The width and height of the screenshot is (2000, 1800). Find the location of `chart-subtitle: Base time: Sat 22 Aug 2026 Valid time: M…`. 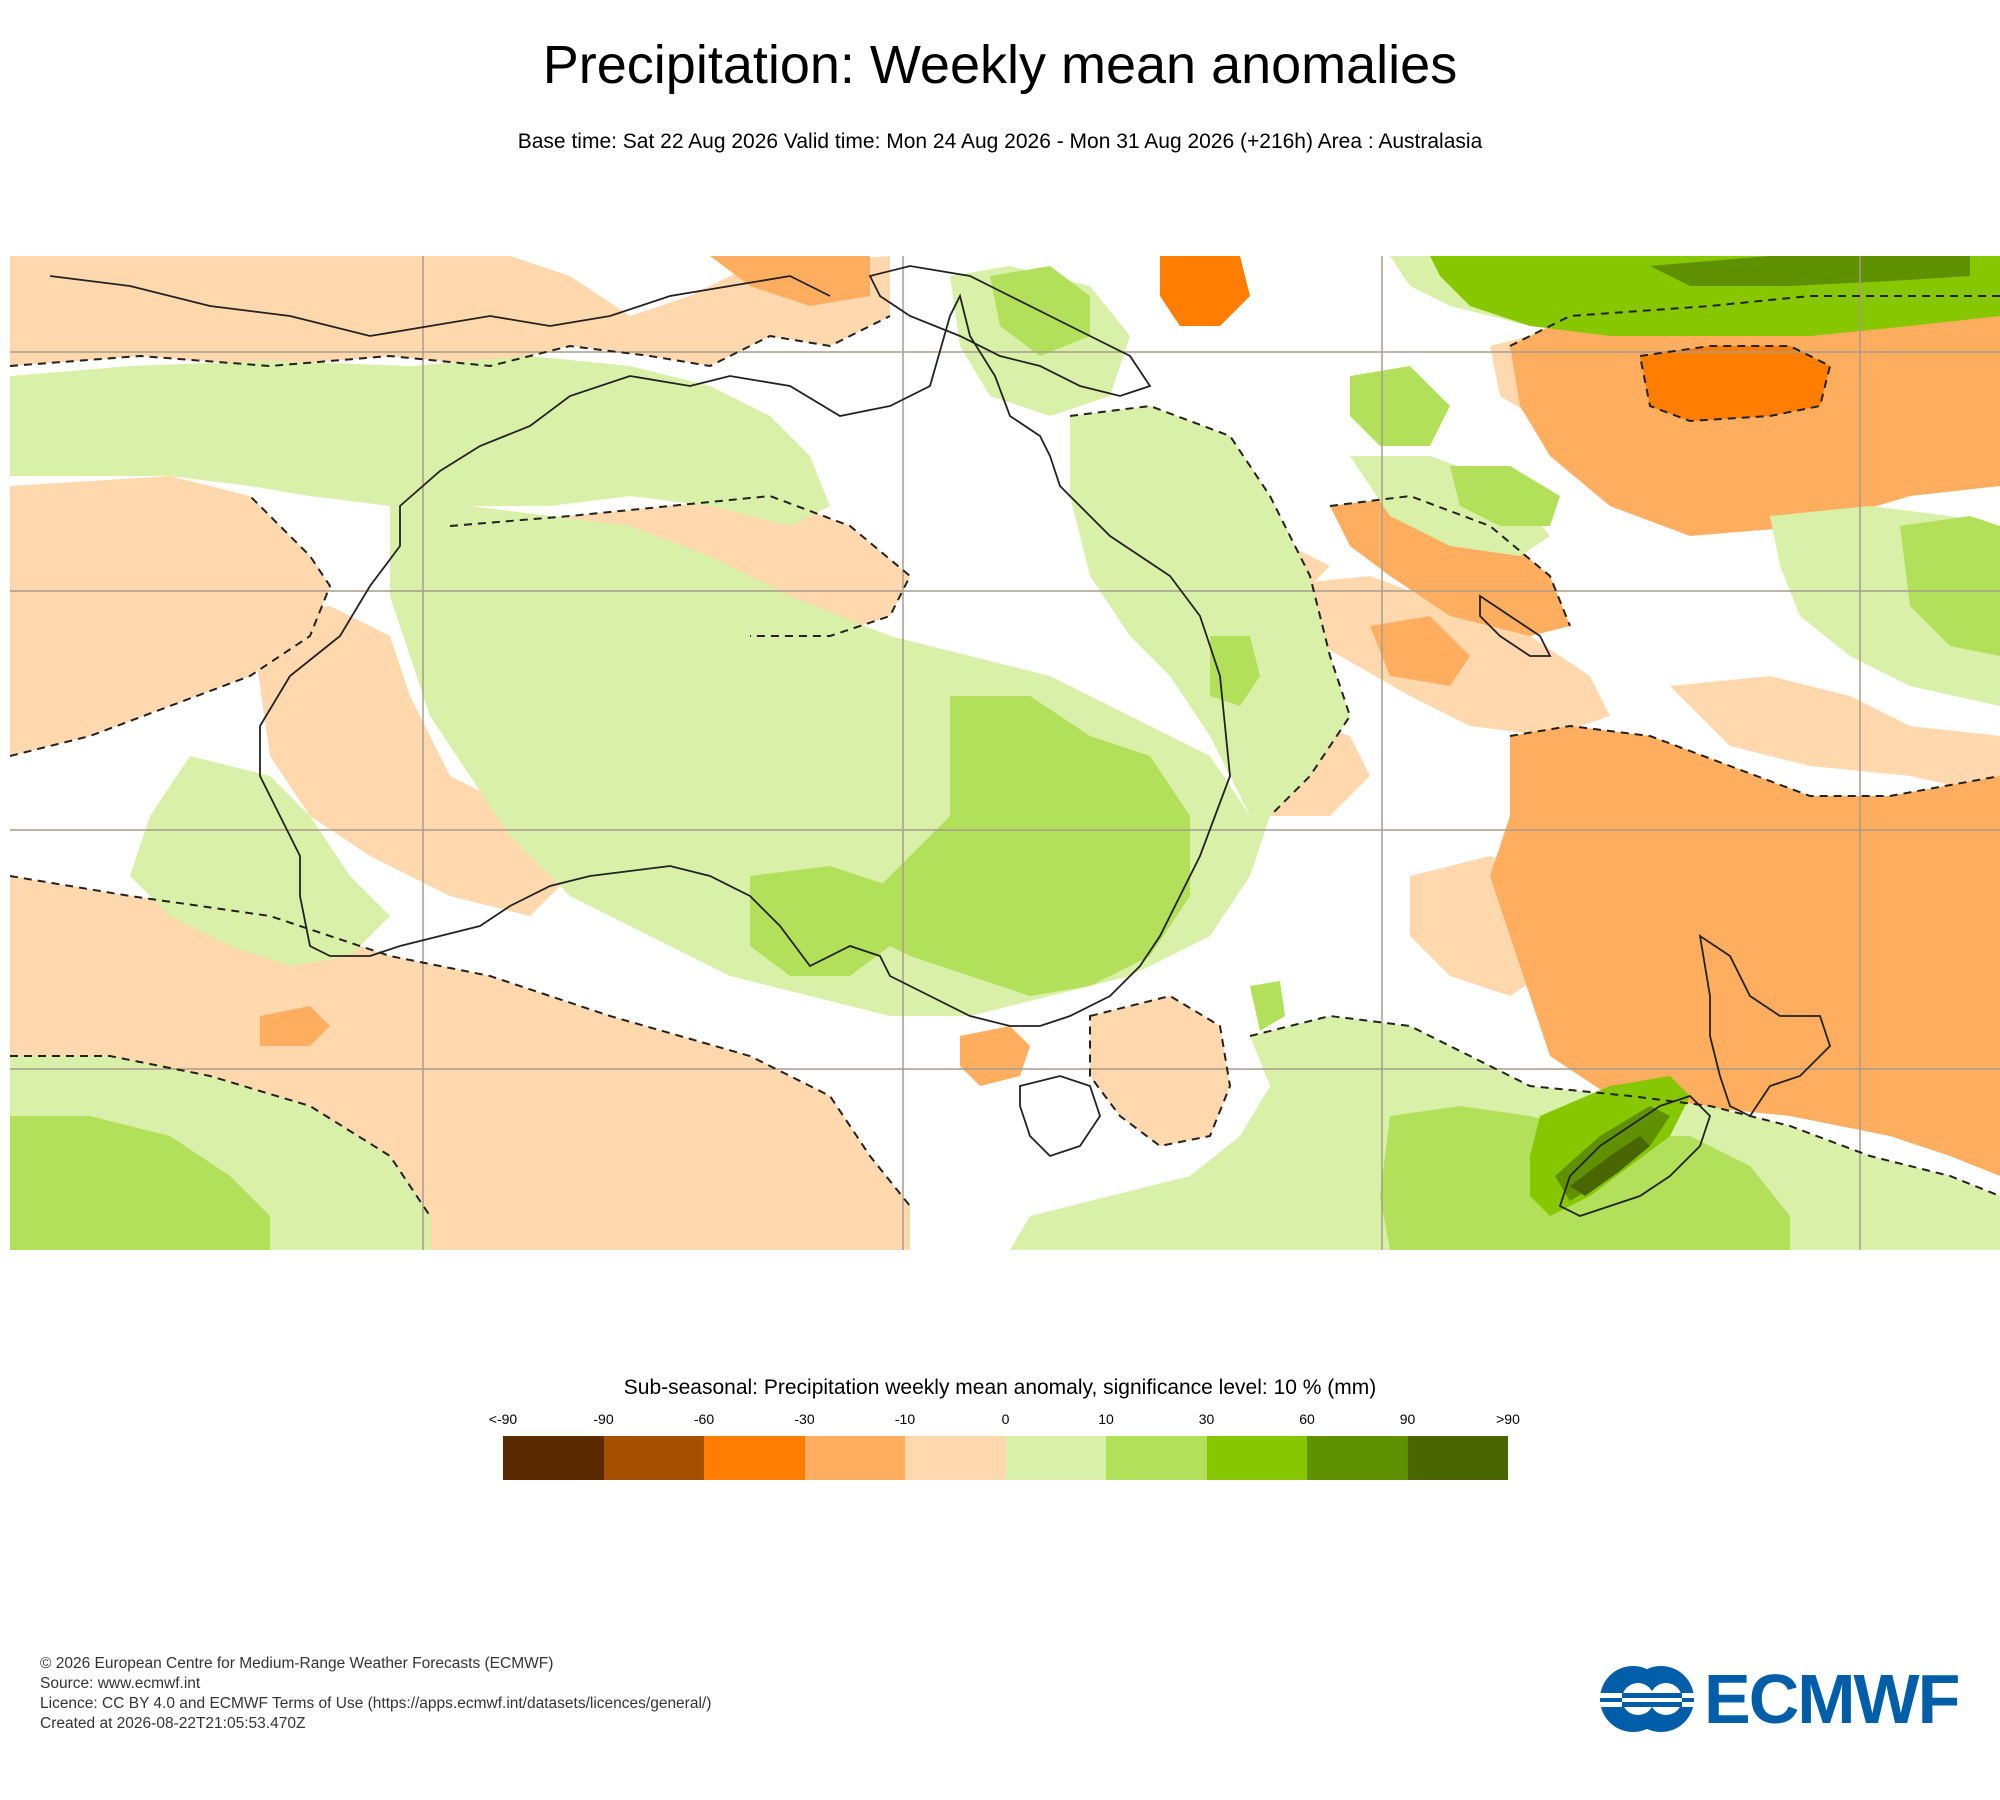

chart-subtitle: Base time: Sat 22 Aug 2026 Valid time: M… is located at coordinates (1000, 141).